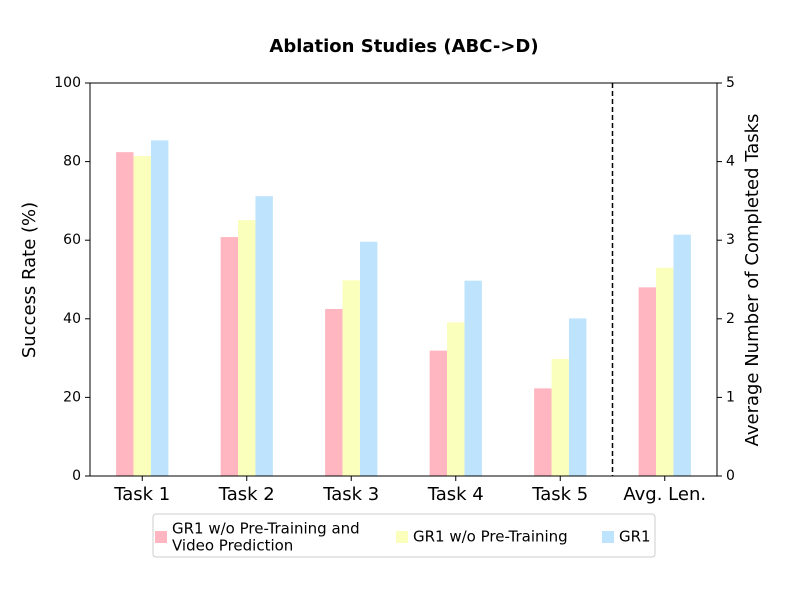 This screenshot has height=604, width=800. What do you see at coordinates (730, 162) in the screenshot?
I see `y2-tick-label: 4` at bounding box center [730, 162].